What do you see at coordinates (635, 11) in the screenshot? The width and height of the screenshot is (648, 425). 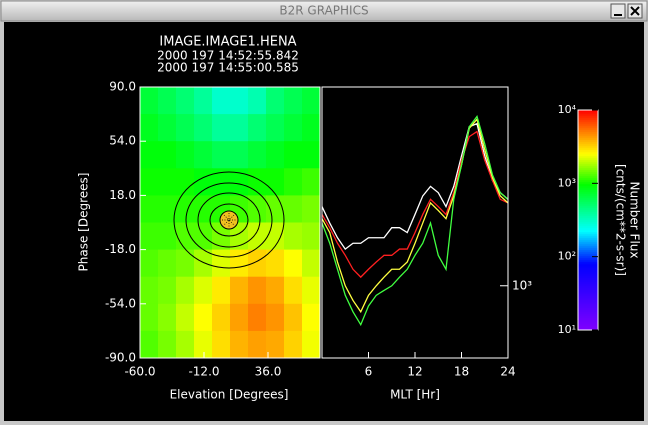 I see `close-button` at bounding box center [635, 11].